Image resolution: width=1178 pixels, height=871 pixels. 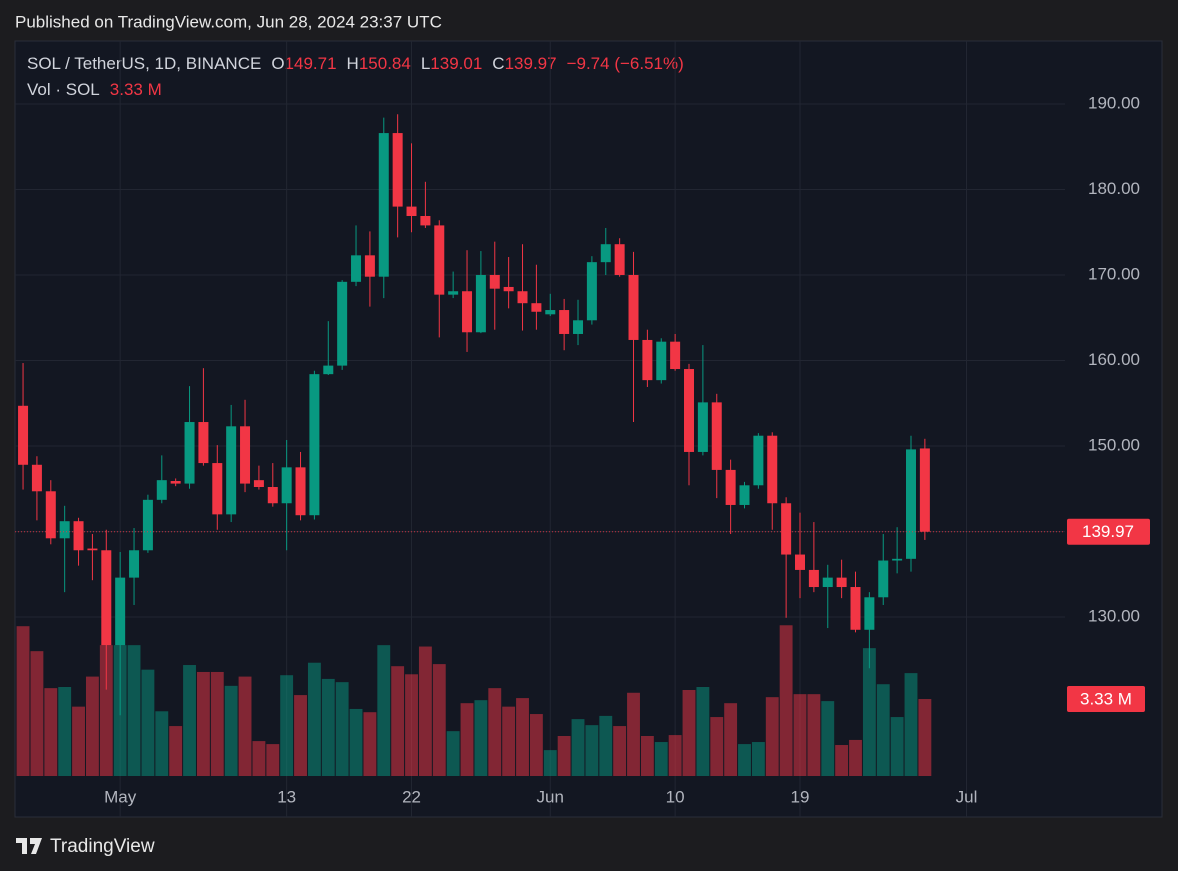 What do you see at coordinates (411, 796) in the screenshot?
I see `x-tick-label: 22` at bounding box center [411, 796].